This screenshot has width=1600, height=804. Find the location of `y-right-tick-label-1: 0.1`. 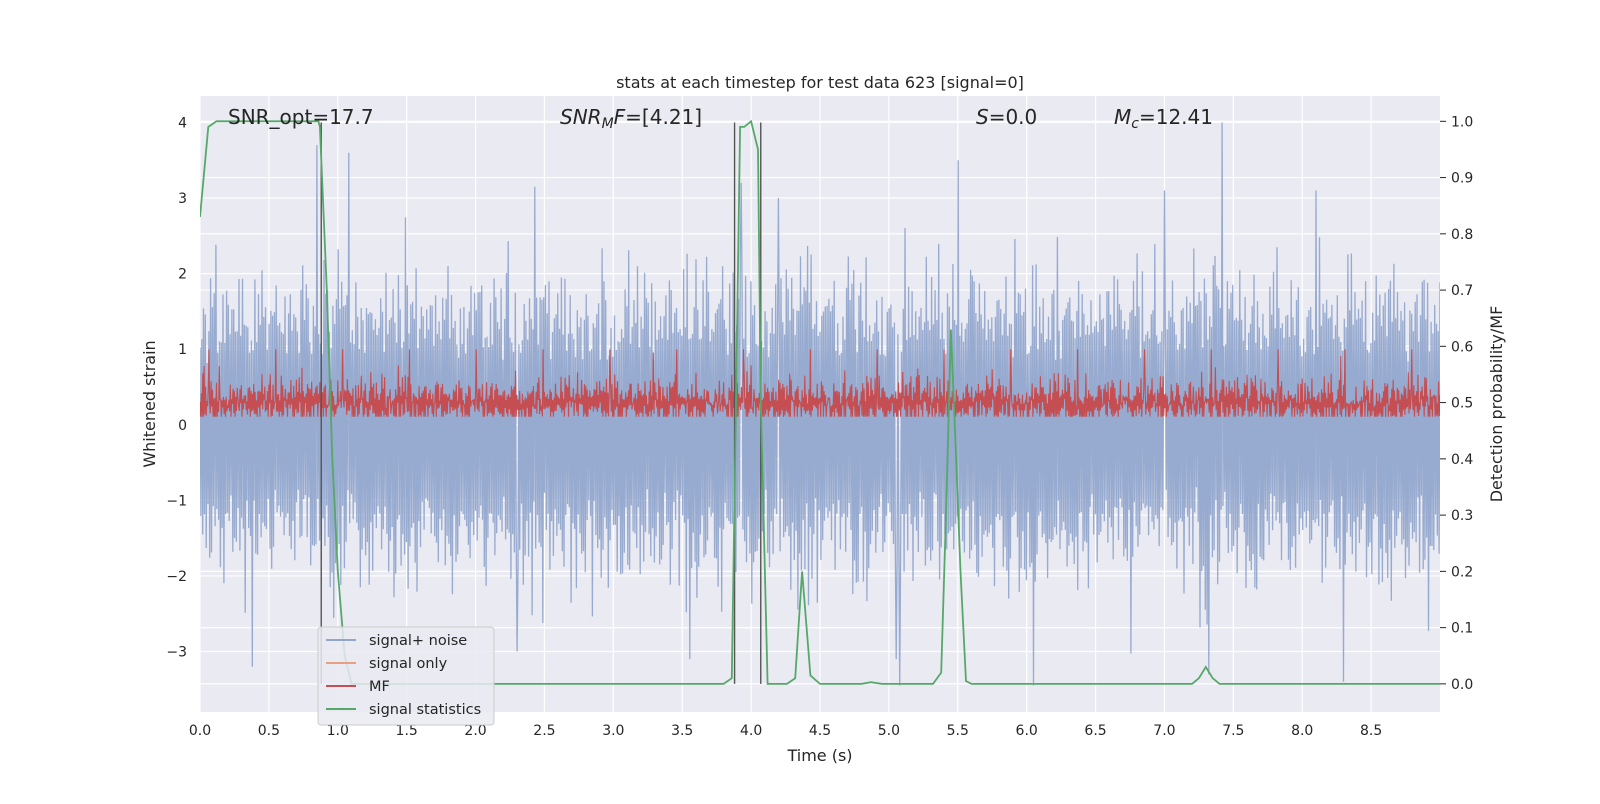

y-right-tick-label-1: 0.1 is located at coordinates (1462, 629).